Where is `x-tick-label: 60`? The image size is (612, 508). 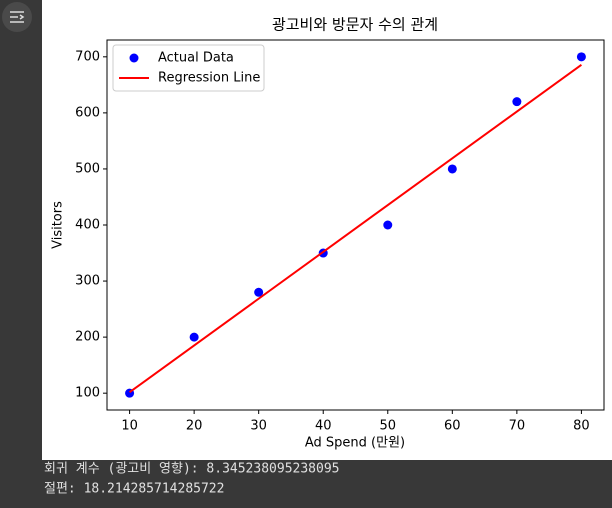
x-tick-label: 60 is located at coordinates (452, 426).